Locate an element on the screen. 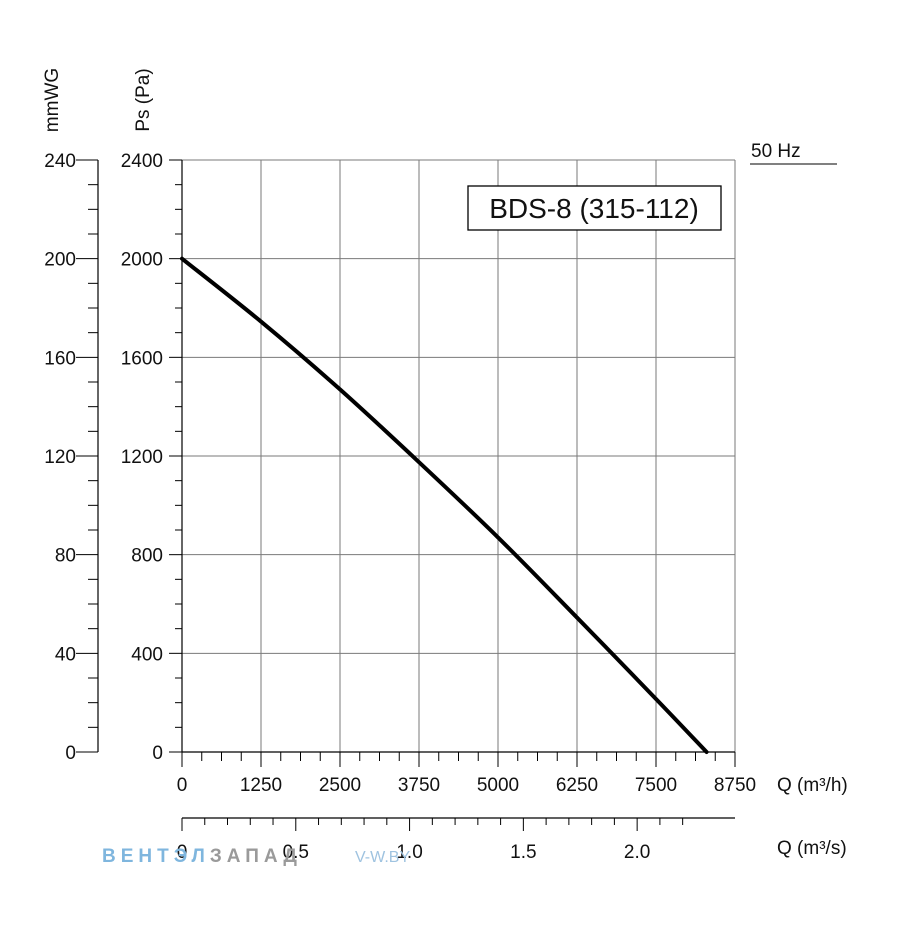  x-primary-axis-label: Q (m³/h) is located at coordinates (812, 785).